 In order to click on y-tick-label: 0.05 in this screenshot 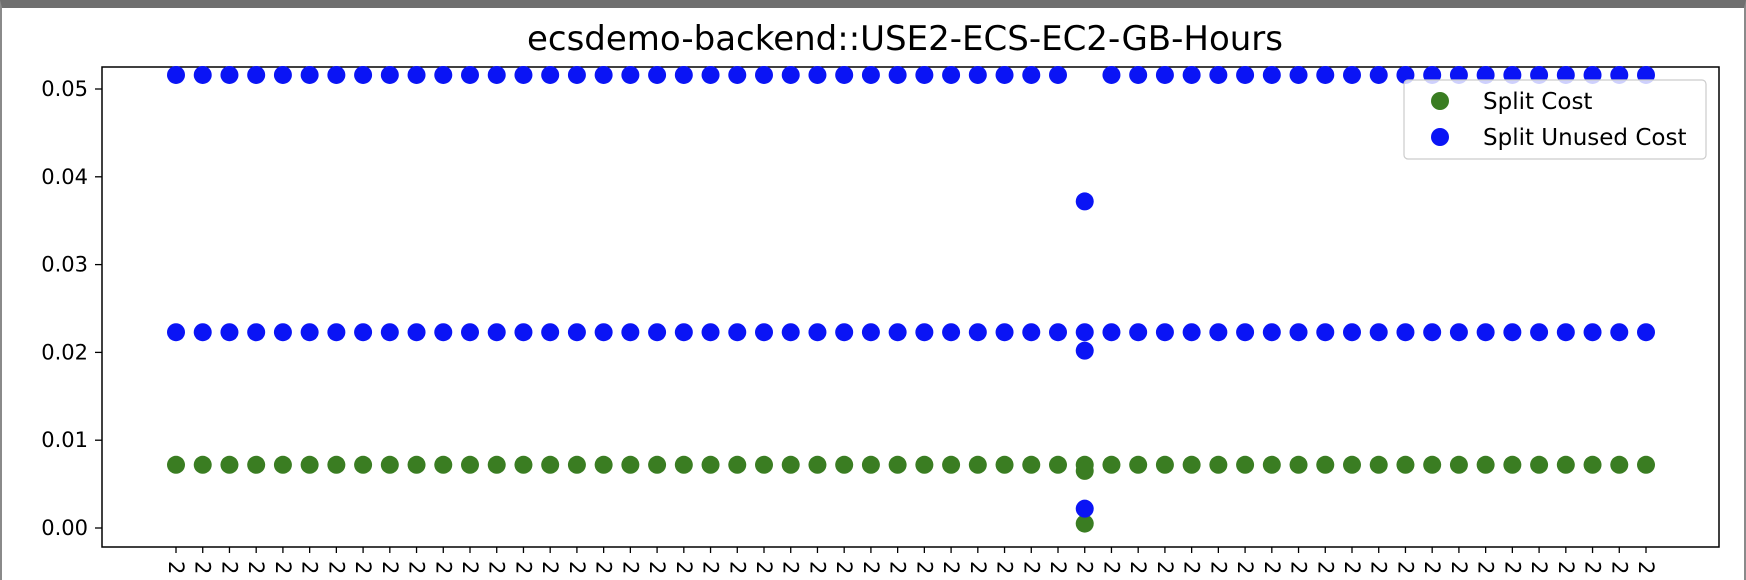, I will do `click(64, 89)`.